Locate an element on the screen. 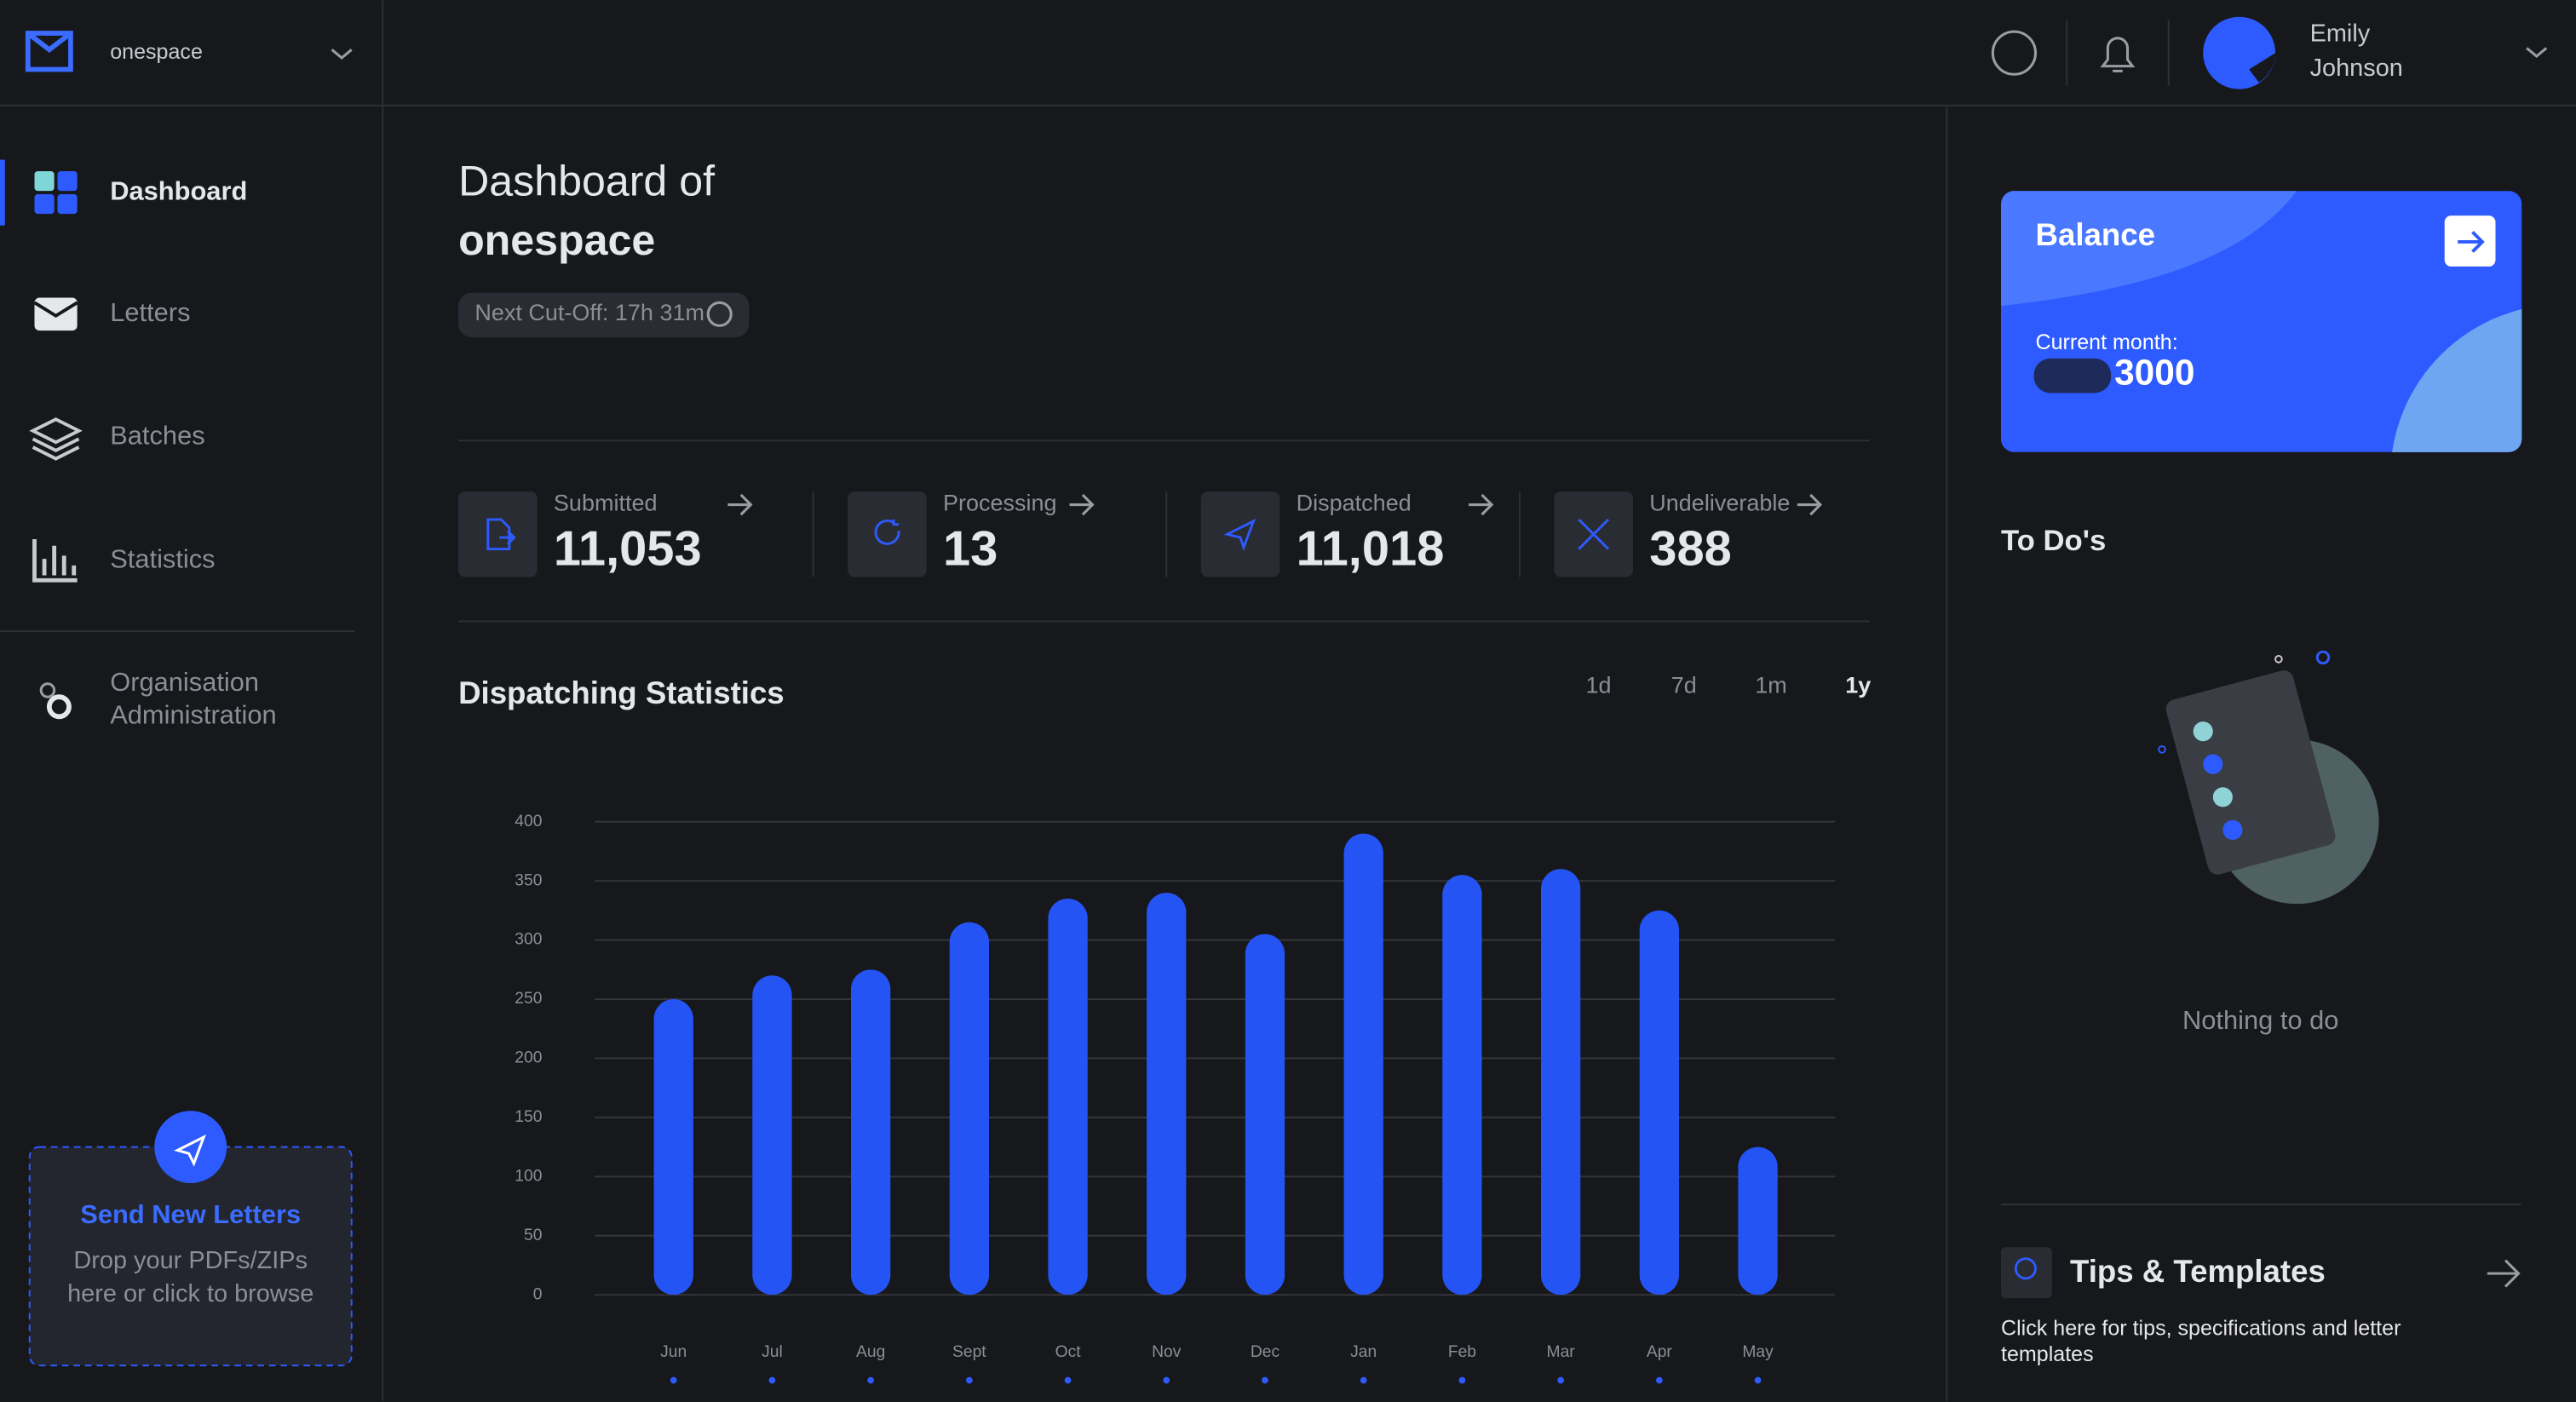 The image size is (2576, 1402). avatar-cut is located at coordinates (2263, 68).